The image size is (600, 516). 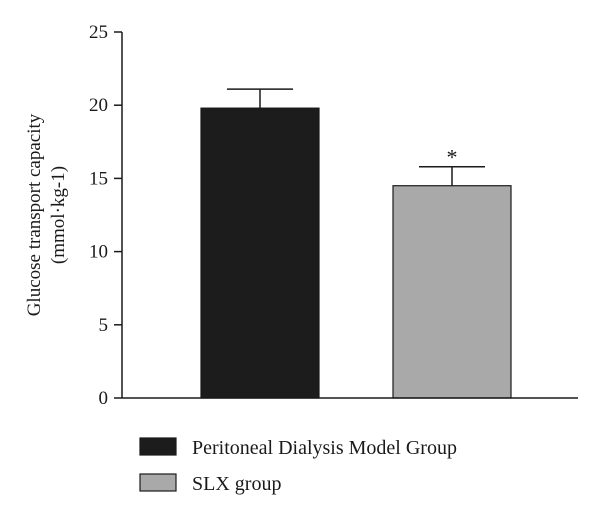 What do you see at coordinates (104, 325) in the screenshot?
I see `y-tick-label: 5` at bounding box center [104, 325].